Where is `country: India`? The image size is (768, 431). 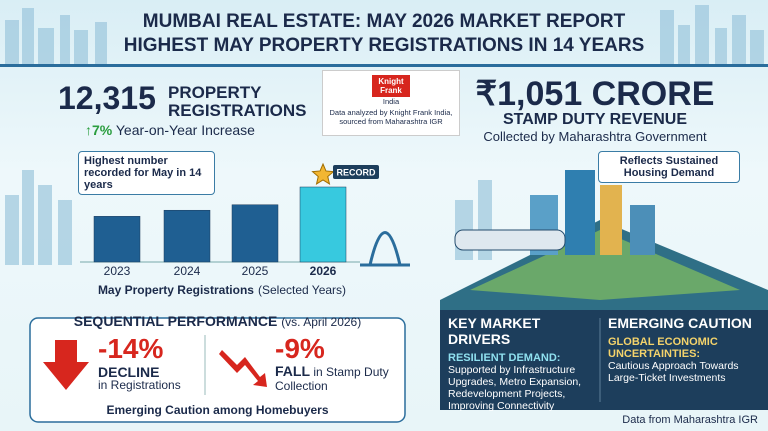 country: India is located at coordinates (391, 101).